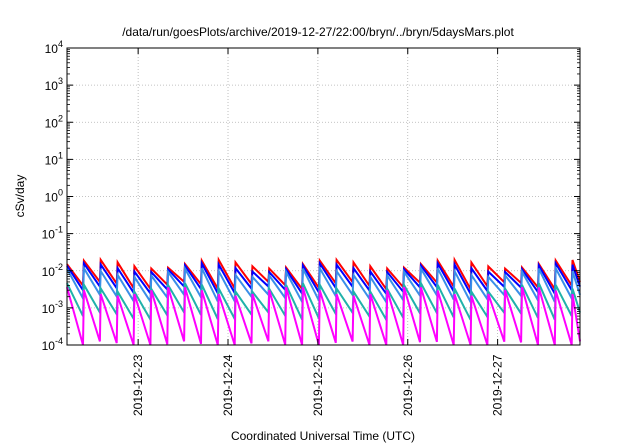  What do you see at coordinates (20, 196) in the screenshot?
I see `y-axis-title: cSv/day` at bounding box center [20, 196].